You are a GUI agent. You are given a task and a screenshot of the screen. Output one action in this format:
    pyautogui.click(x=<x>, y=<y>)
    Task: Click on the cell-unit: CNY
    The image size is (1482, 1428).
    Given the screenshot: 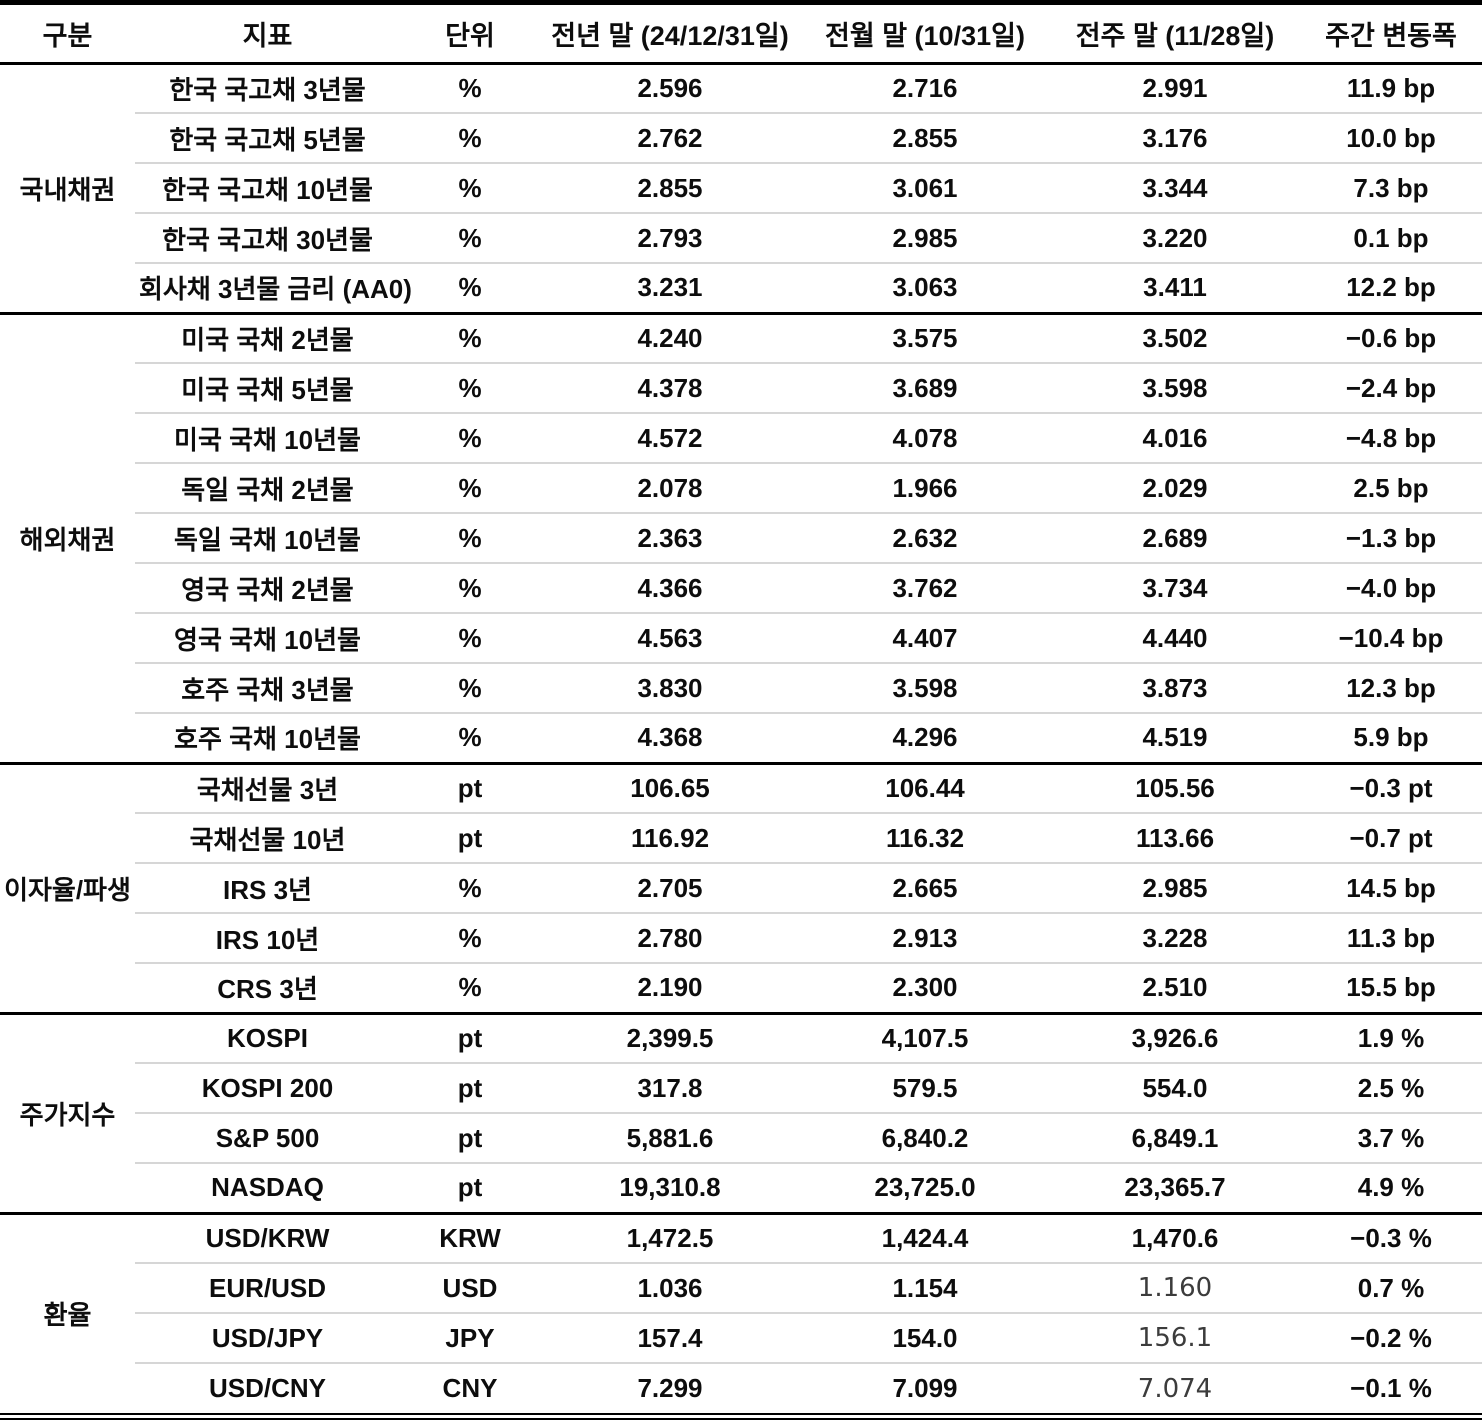 What is the action you would take?
    pyautogui.click(x=470, y=1387)
    